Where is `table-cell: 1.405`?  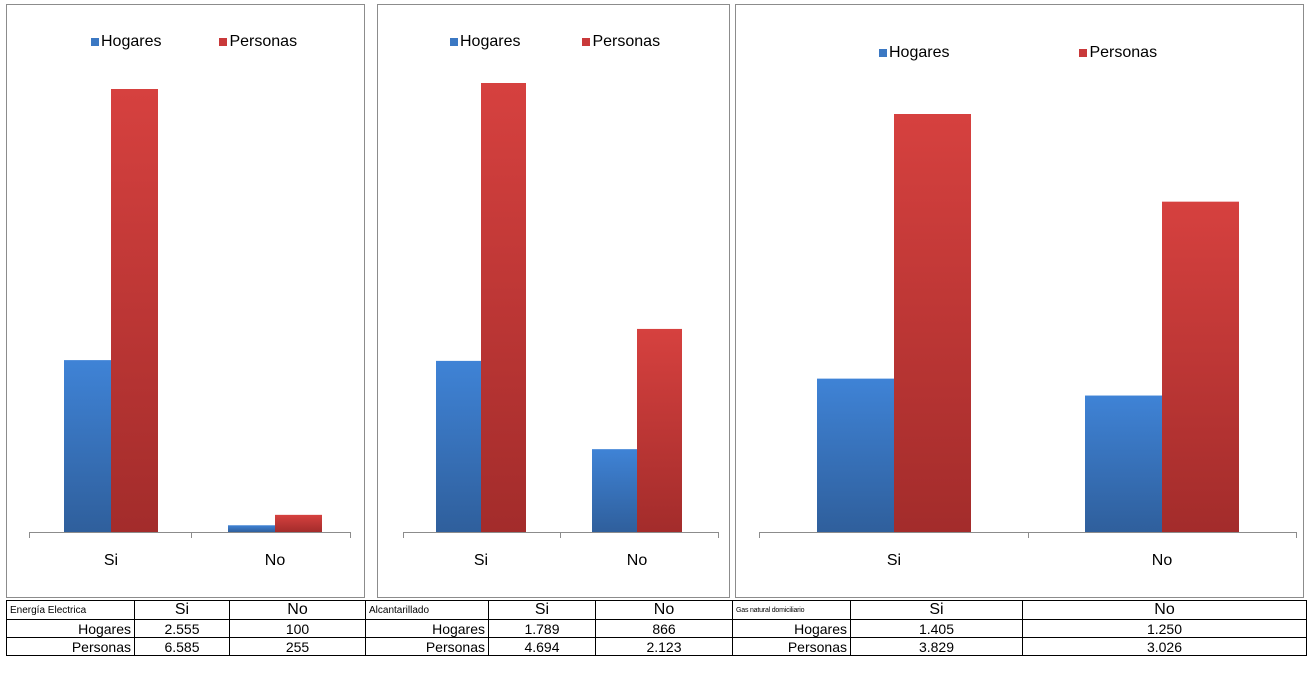 table-cell: 1.405 is located at coordinates (936, 628).